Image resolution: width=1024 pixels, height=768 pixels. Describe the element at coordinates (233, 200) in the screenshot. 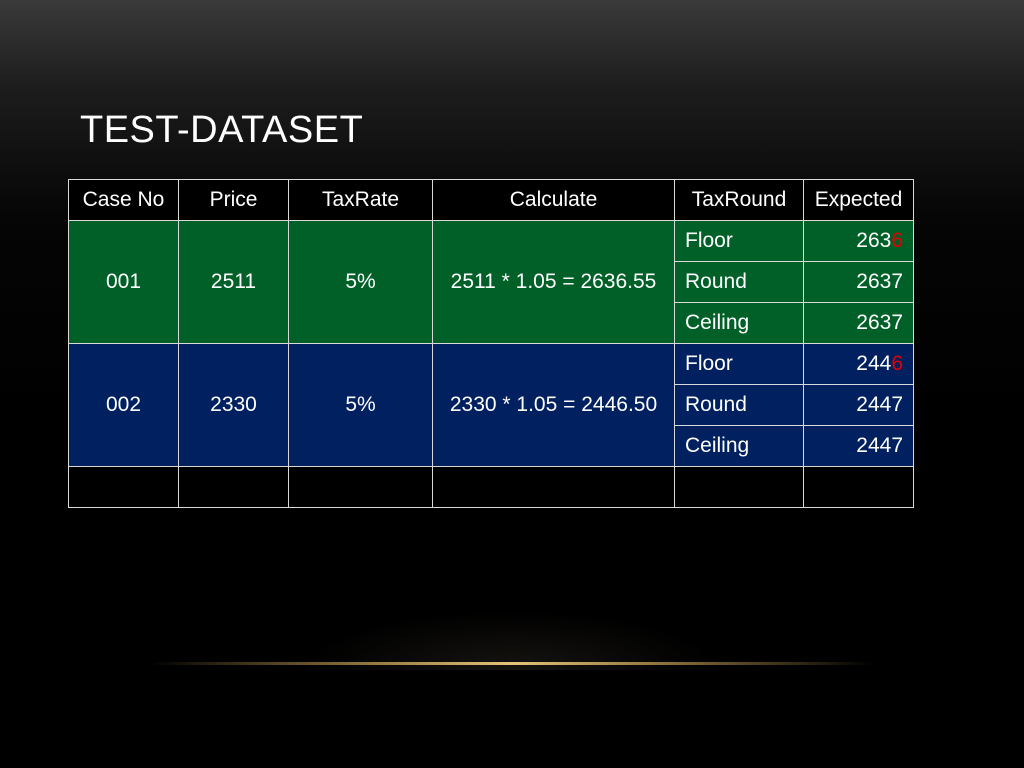

I see `header-price: Price` at that location.